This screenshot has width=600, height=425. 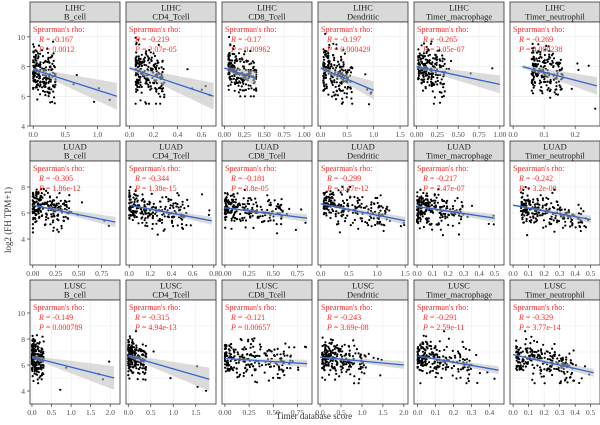 I want to click on strip-cell-label: Timer_neutrophil, so click(x=555, y=295).